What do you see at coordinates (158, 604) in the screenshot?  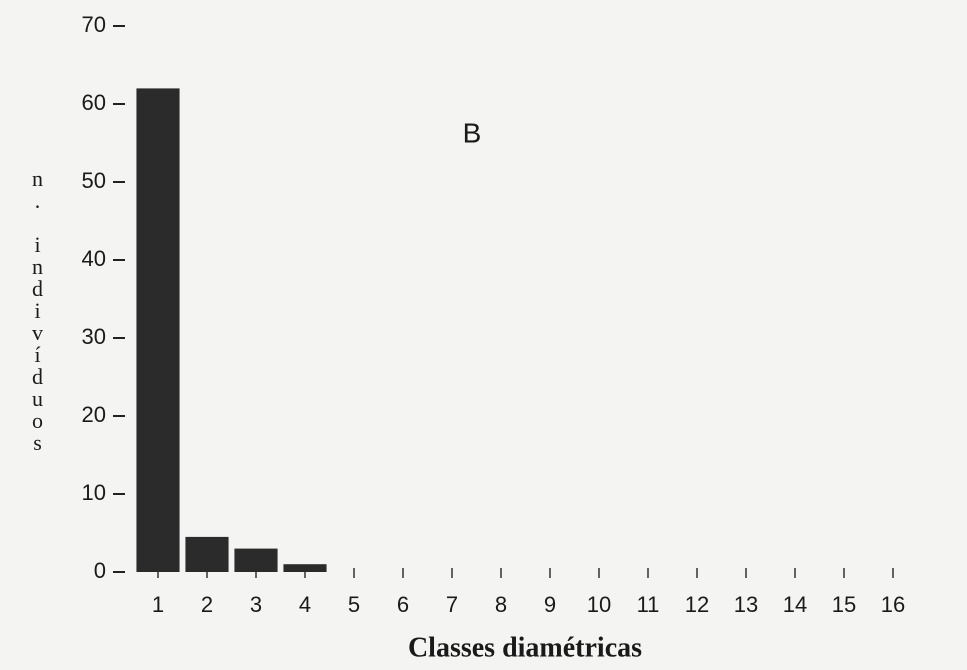 I see `x-tick-label: 1` at bounding box center [158, 604].